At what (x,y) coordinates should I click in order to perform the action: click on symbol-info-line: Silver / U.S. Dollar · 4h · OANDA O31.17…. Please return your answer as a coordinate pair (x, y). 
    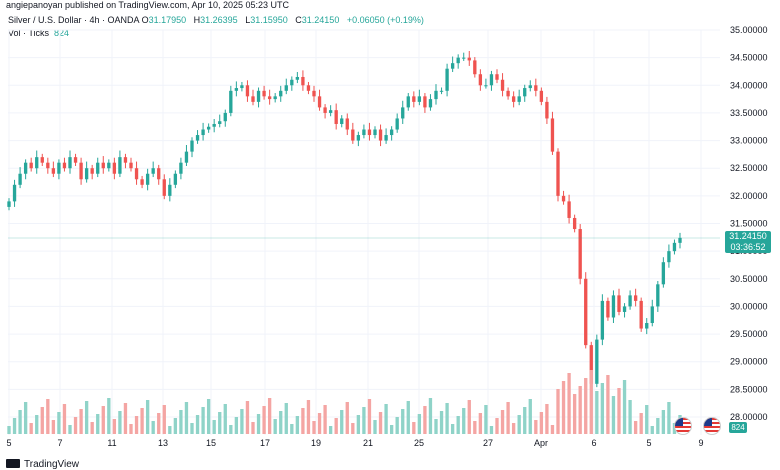
    Looking at the image, I should click on (216, 20).